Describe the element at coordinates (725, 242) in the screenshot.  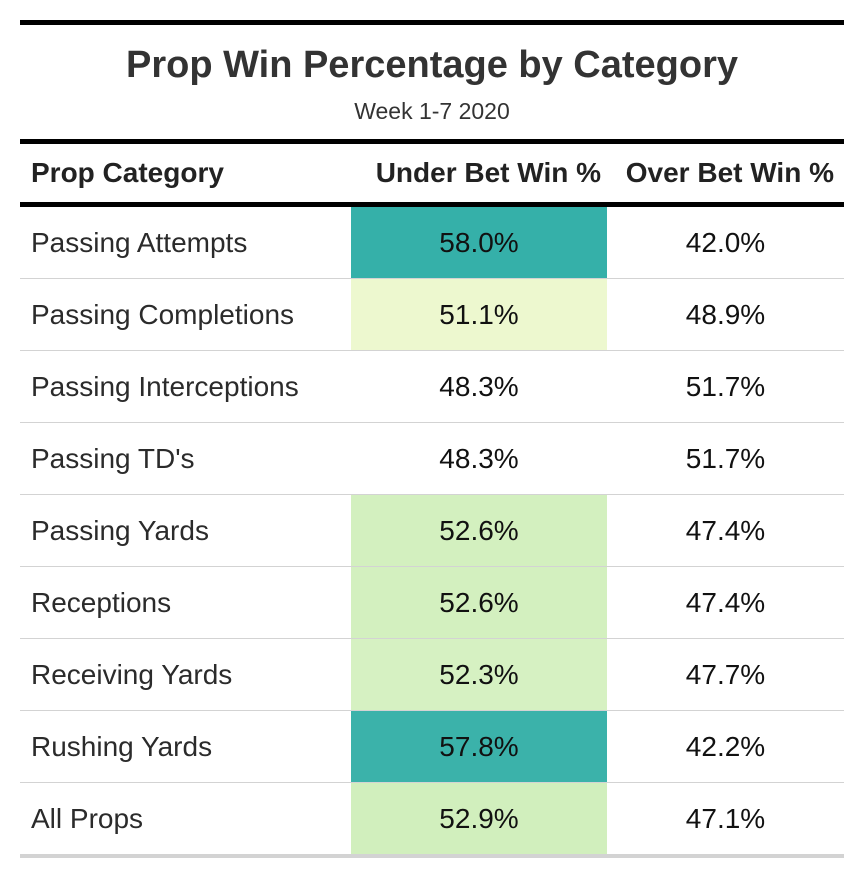
I see `cell-over-win: 42.0%` at that location.